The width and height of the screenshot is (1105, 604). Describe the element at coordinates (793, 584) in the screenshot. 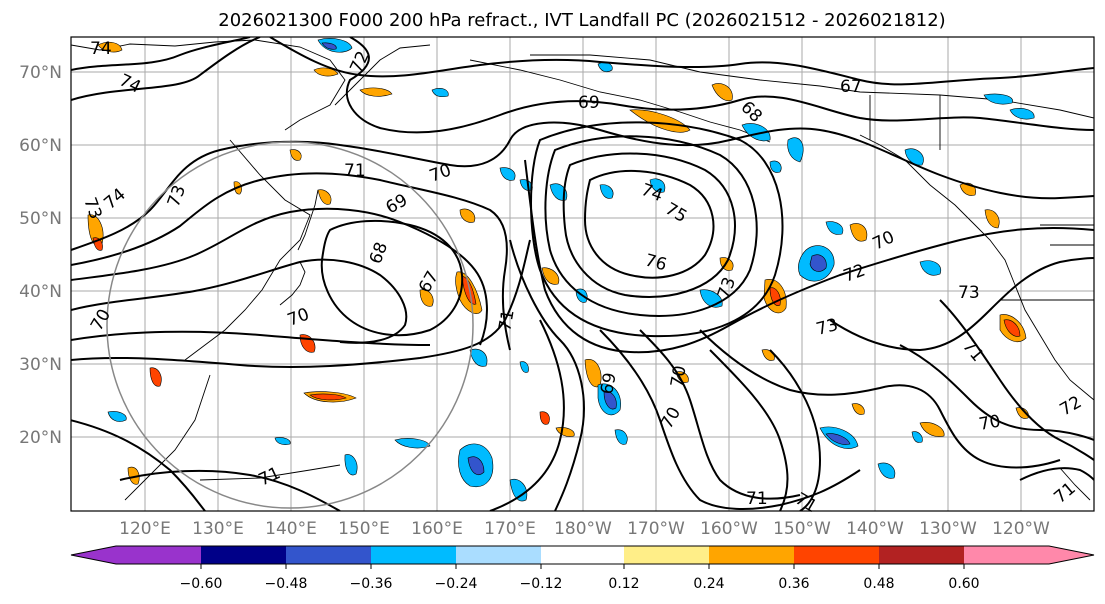

I see `colorbar-tick-label: 0.36` at that location.